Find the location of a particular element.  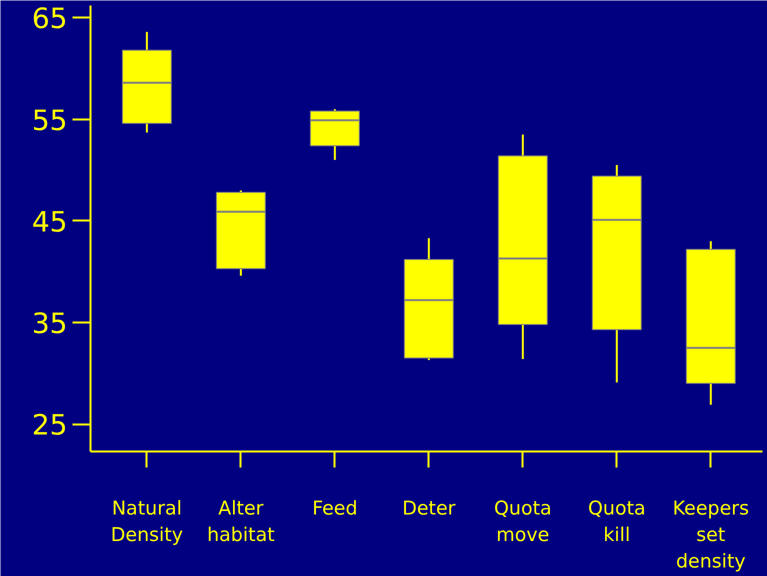

x-tick-label: Feed is located at coordinates (335, 509).